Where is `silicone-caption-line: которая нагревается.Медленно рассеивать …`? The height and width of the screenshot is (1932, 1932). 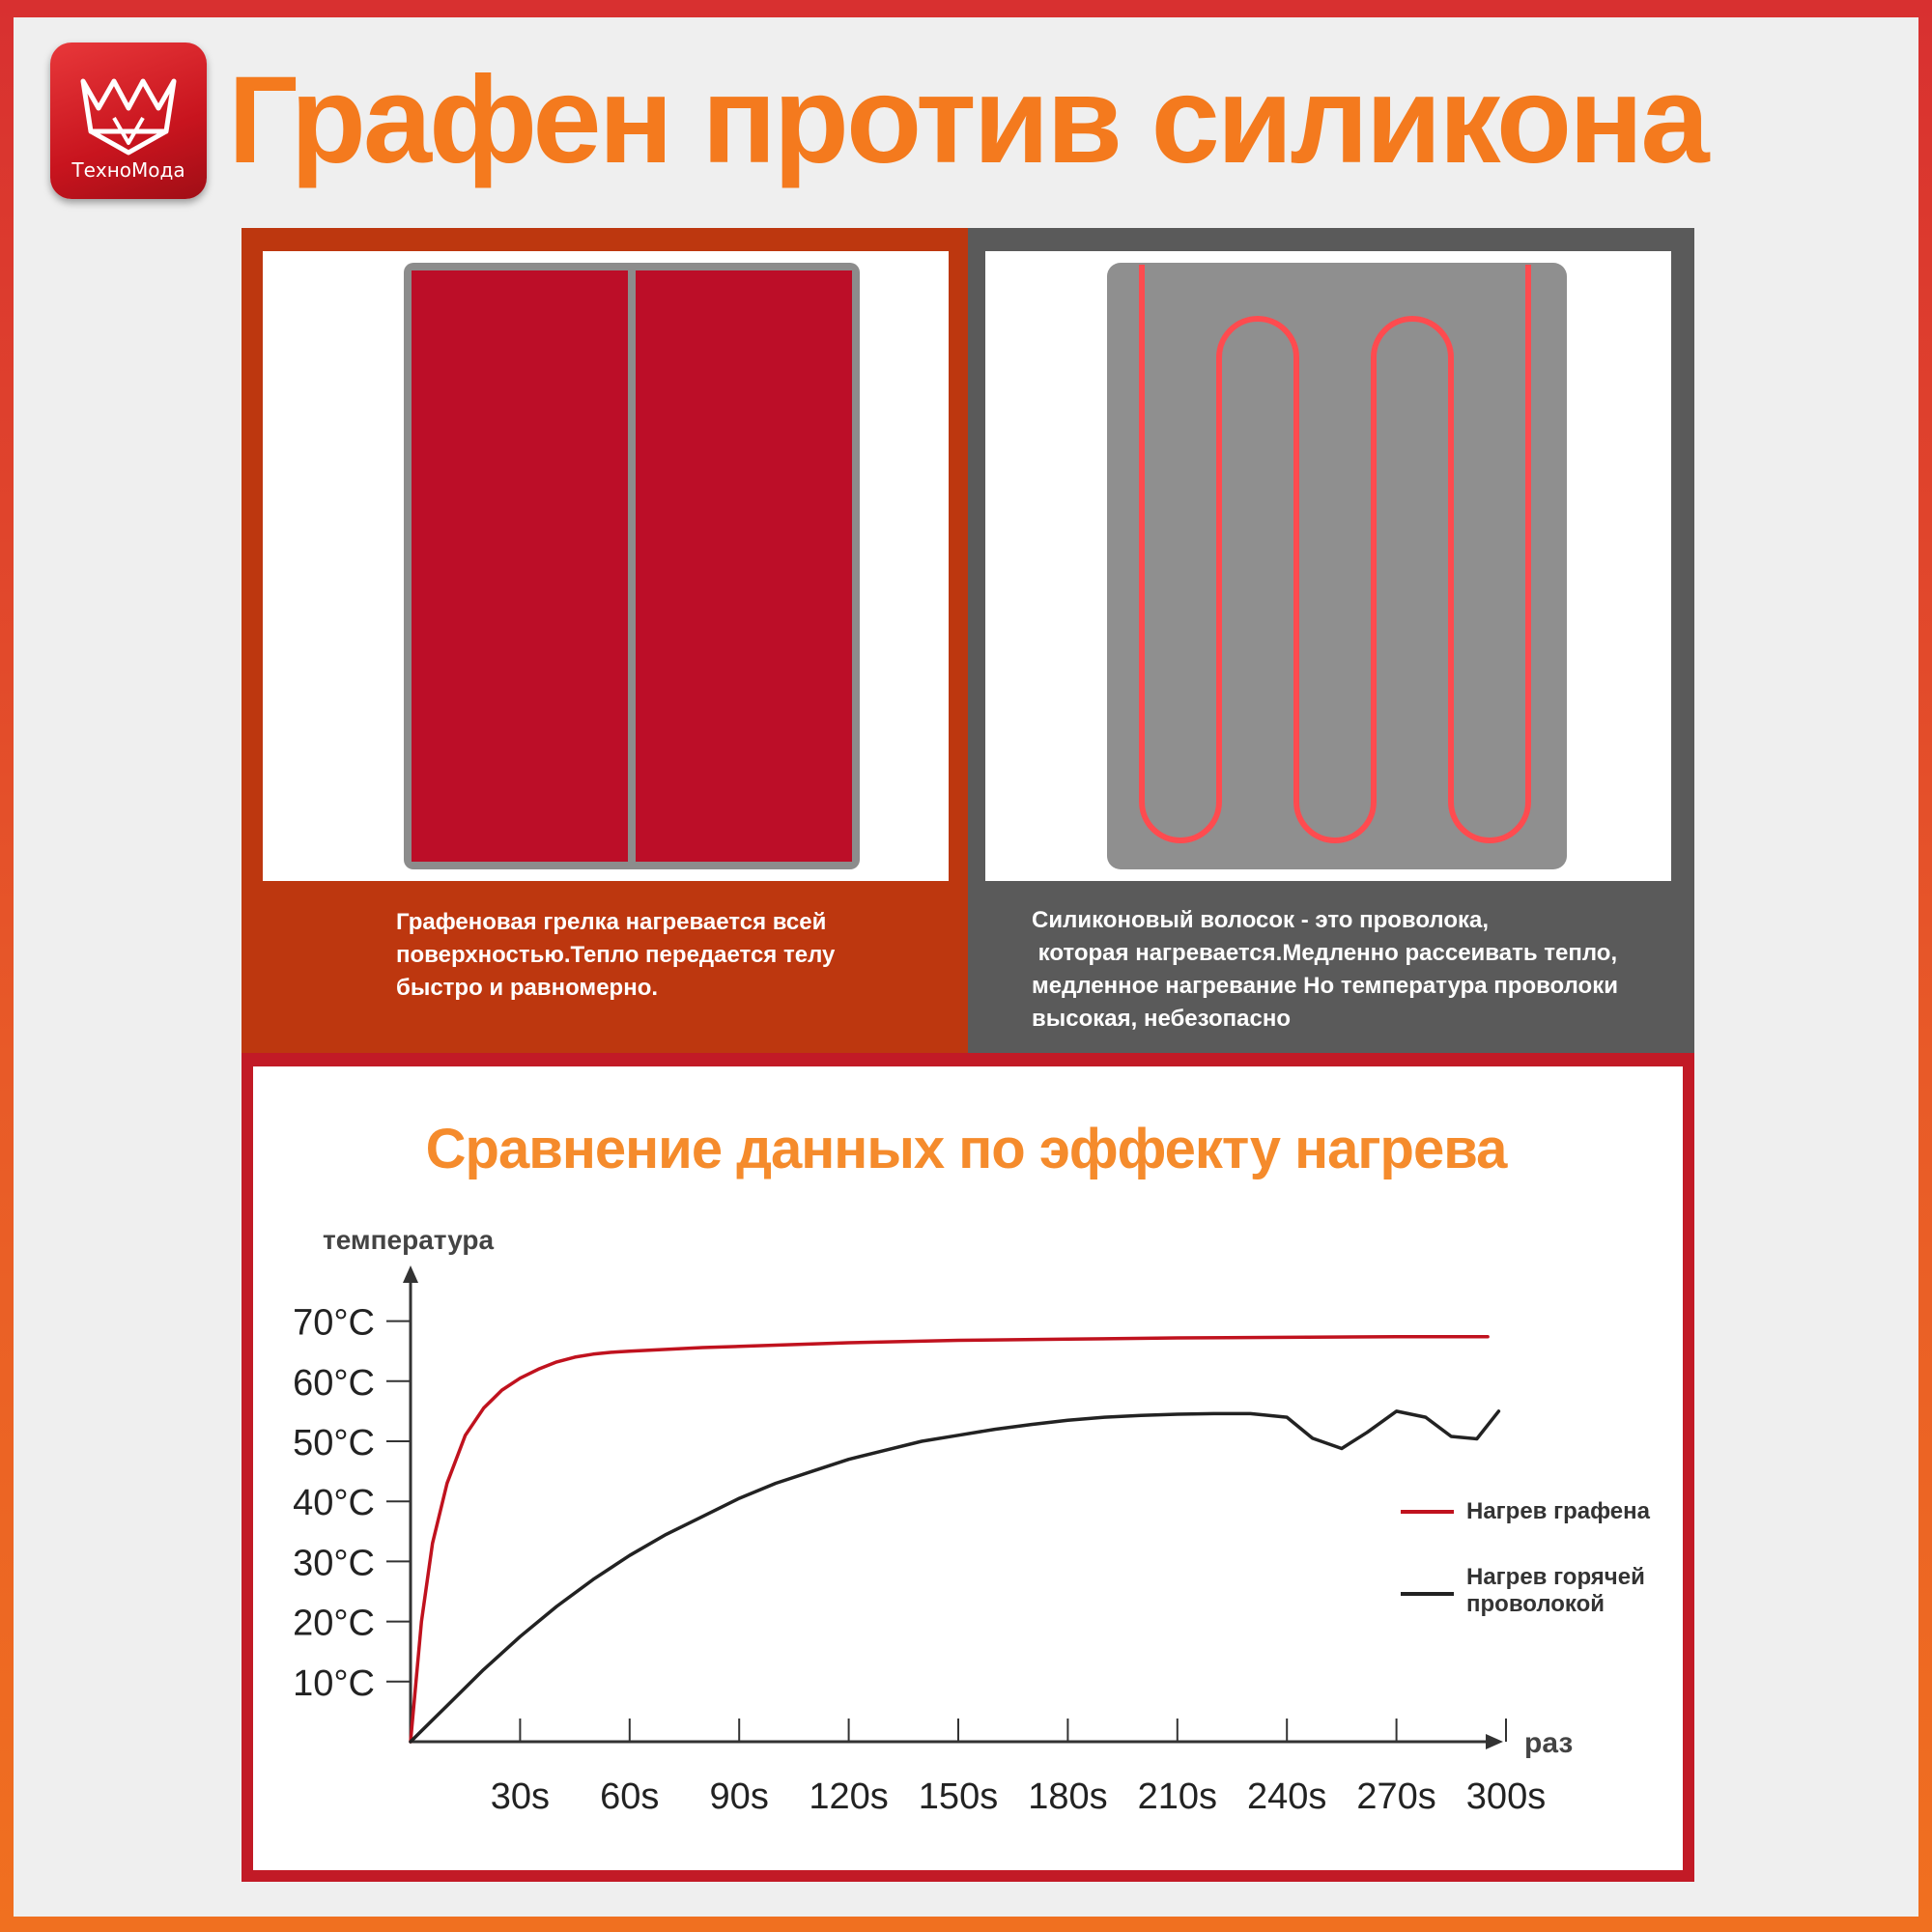 silicone-caption-line: которая нагревается.Медленно рассеивать … is located at coordinates (1325, 953).